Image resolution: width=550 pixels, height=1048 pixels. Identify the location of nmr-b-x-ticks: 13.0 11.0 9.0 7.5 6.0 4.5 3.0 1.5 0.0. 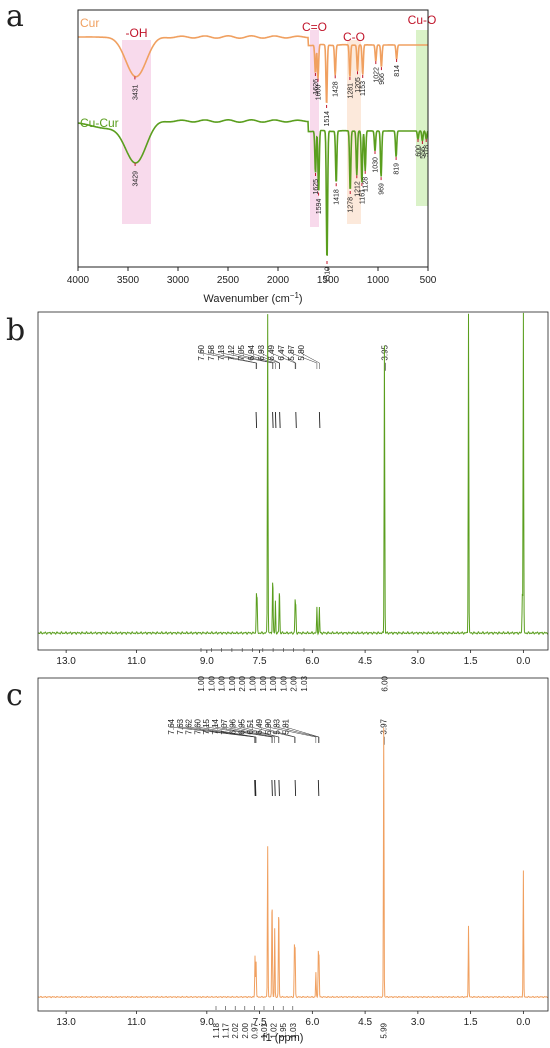
(293, 658).